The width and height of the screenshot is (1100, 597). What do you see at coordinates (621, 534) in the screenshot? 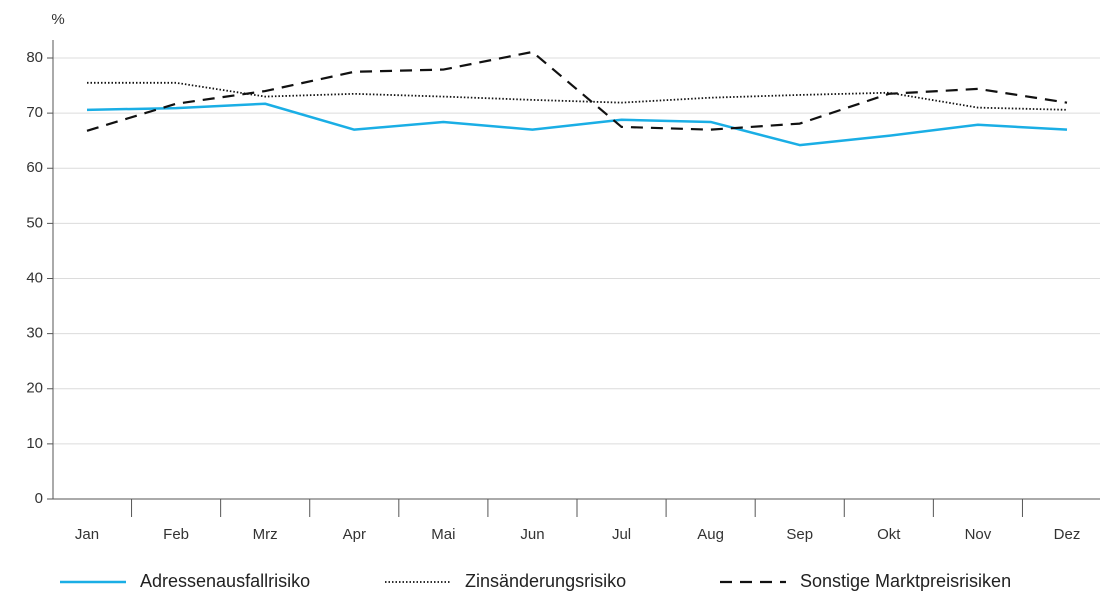
I see `x-tick-label: Jul` at bounding box center [621, 534].